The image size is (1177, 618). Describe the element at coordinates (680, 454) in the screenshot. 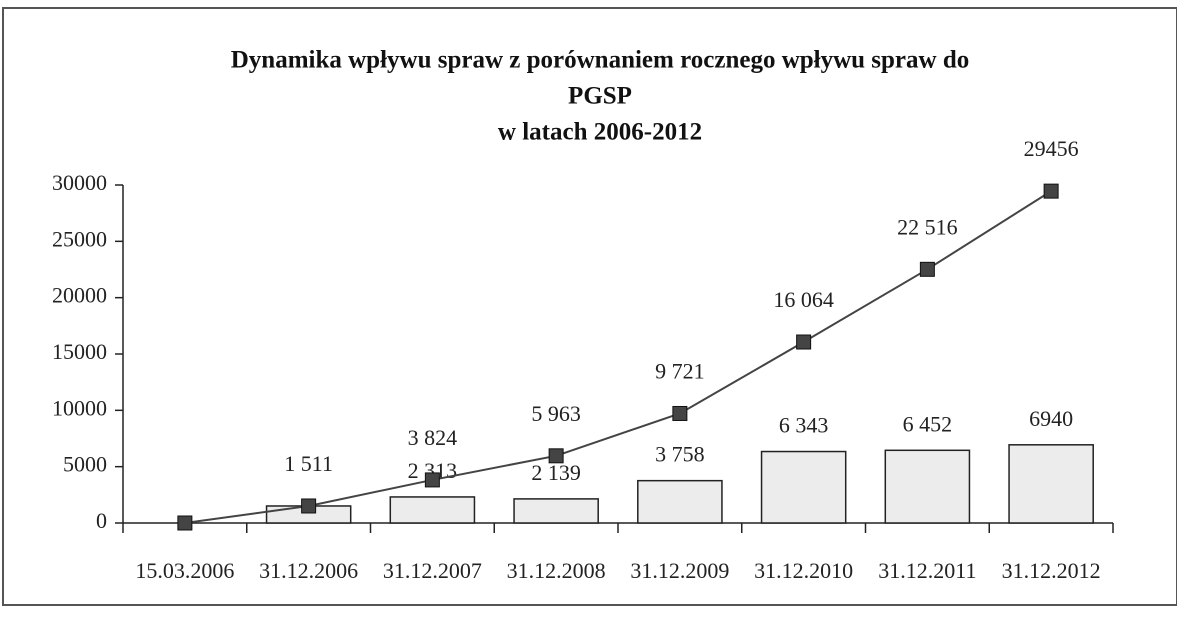

I see `bar-value-label: 3 758` at that location.